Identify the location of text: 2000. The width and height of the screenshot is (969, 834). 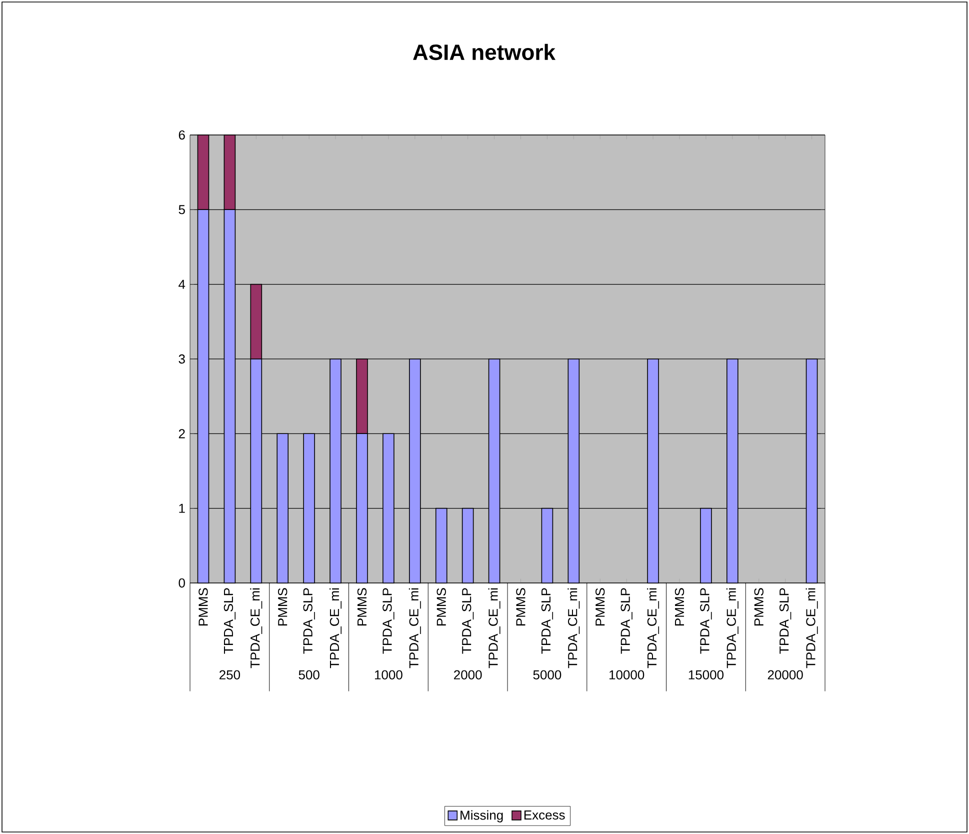
(468, 675).